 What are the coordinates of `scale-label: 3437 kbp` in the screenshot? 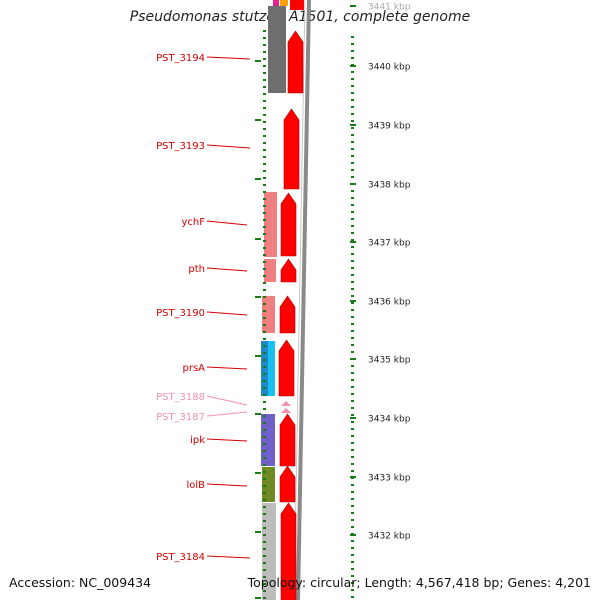 It's located at (389, 244).